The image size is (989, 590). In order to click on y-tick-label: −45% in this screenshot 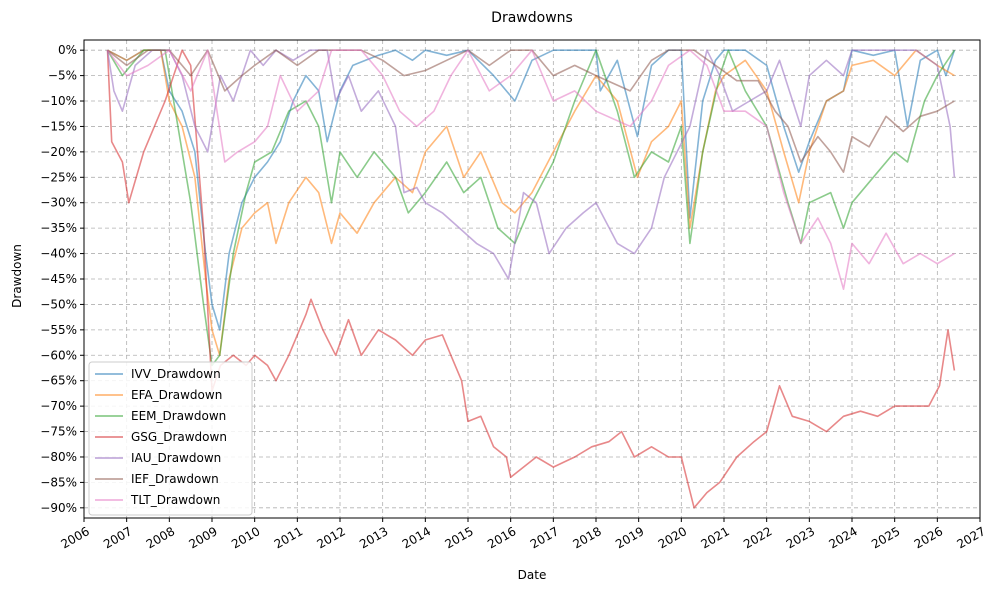, I will do `click(58, 279)`.